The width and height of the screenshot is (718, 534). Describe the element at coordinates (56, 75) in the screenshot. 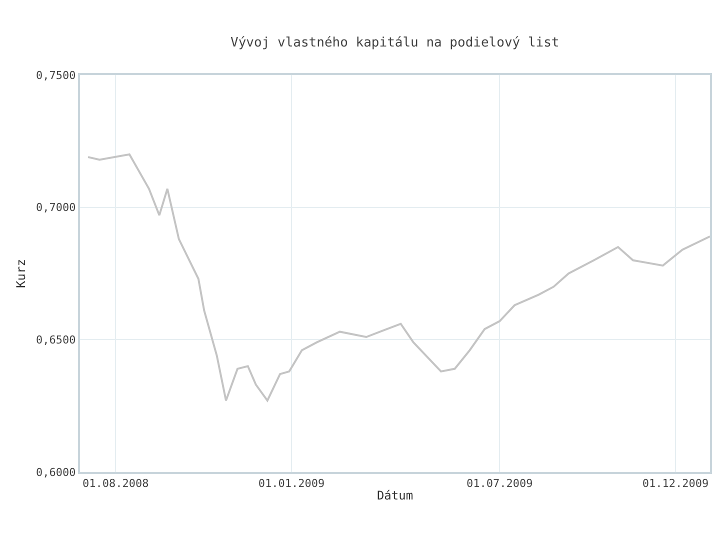

I see `y-tick-label: 0,7500` at that location.